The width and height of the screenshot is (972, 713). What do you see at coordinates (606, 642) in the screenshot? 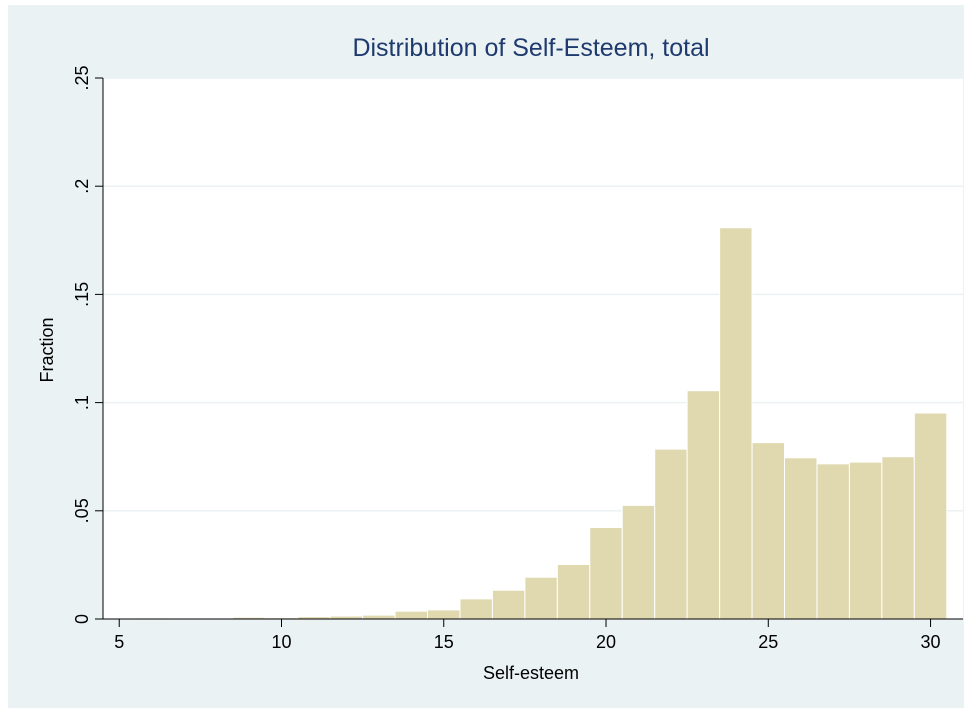
I see `x-tick-label: 20` at bounding box center [606, 642].